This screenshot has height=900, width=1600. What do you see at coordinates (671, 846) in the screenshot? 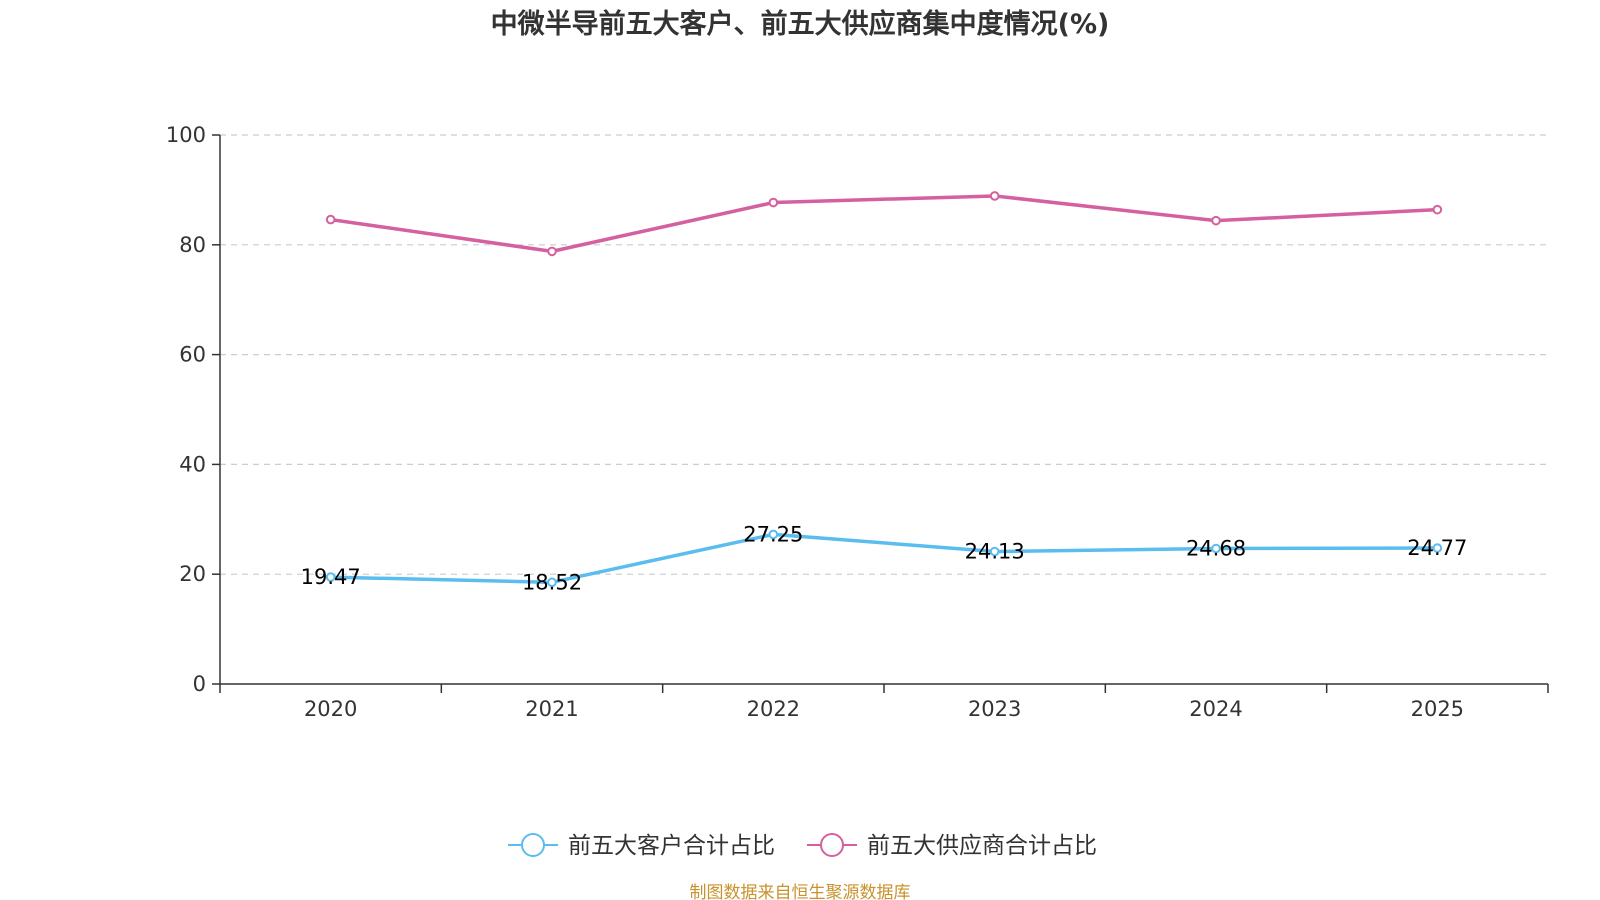
I see `legend-label: 前五大客户合计占比` at bounding box center [671, 846].